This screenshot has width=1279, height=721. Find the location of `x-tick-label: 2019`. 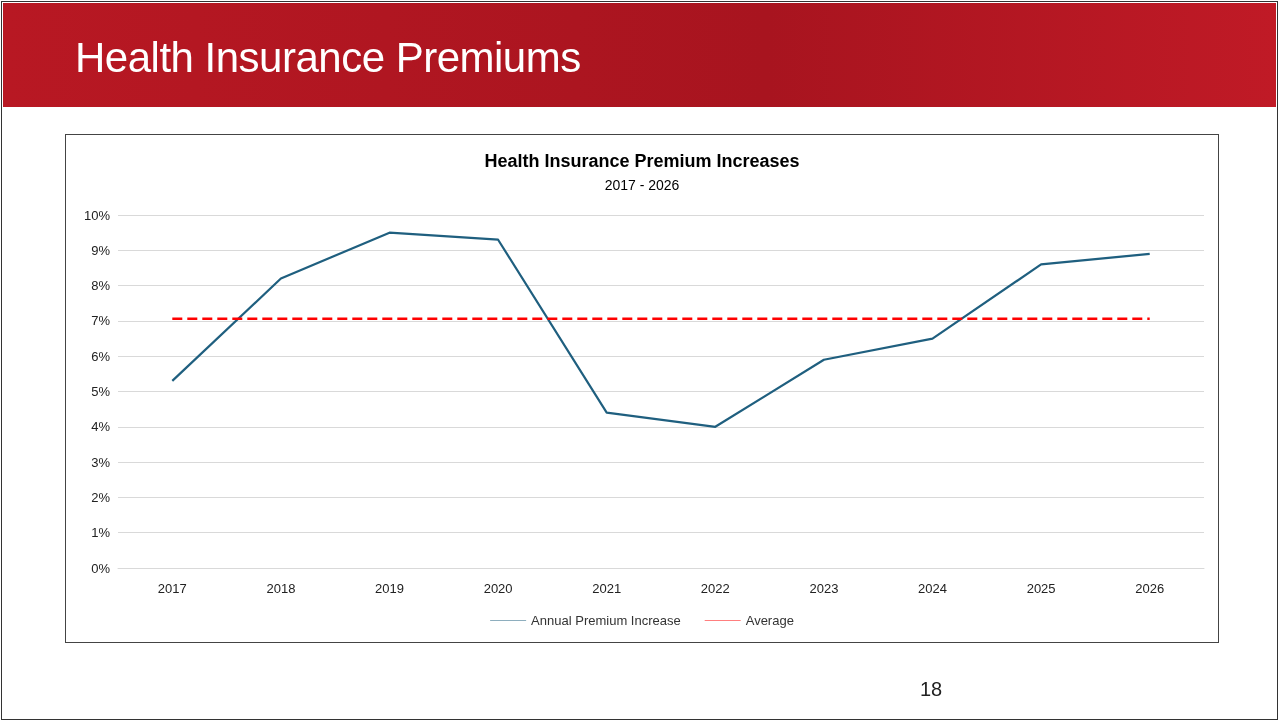

x-tick-label: 2019 is located at coordinates (389, 588).